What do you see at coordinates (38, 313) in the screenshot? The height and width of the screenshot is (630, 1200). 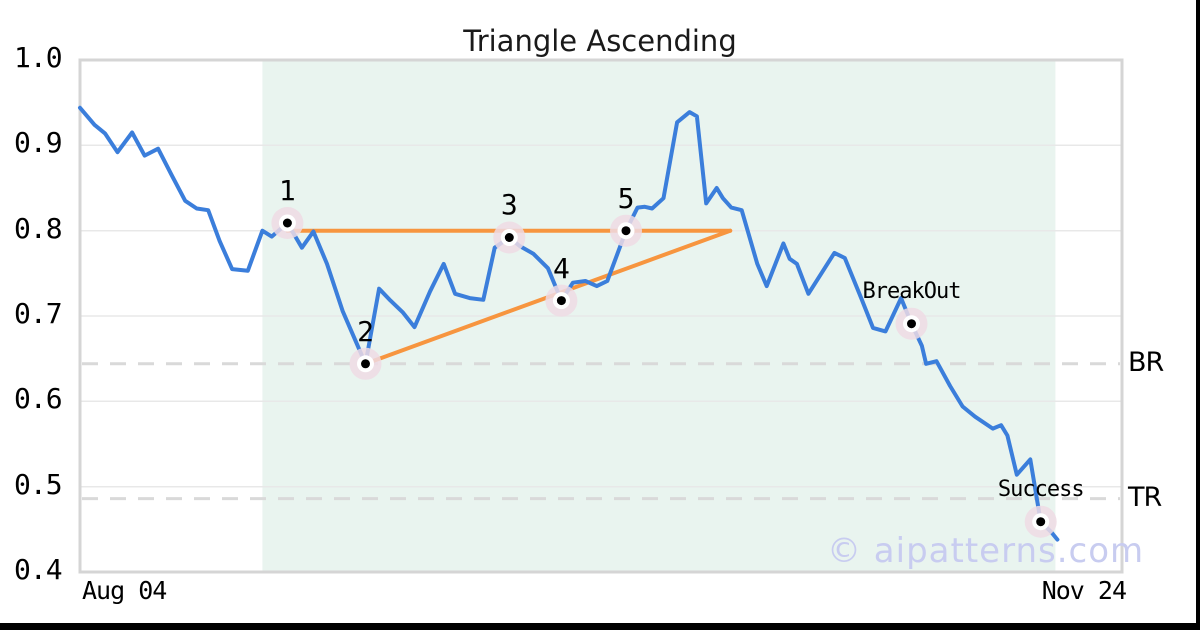 I see `y-tick-label: 0.7` at bounding box center [38, 313].